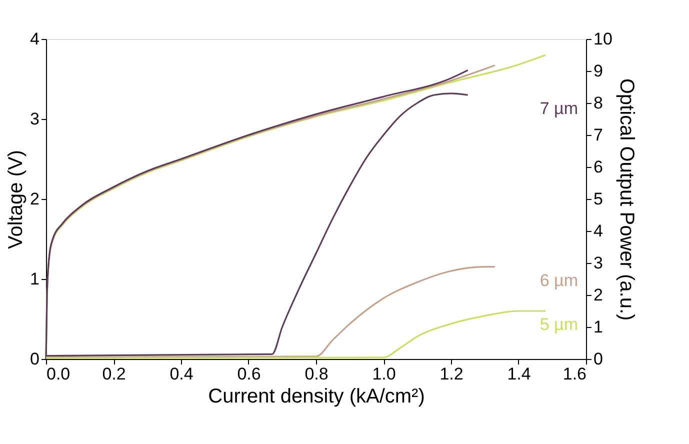 The image size is (689, 444). Describe the element at coordinates (35, 119) in the screenshot. I see `y-tick-label: 3` at that location.